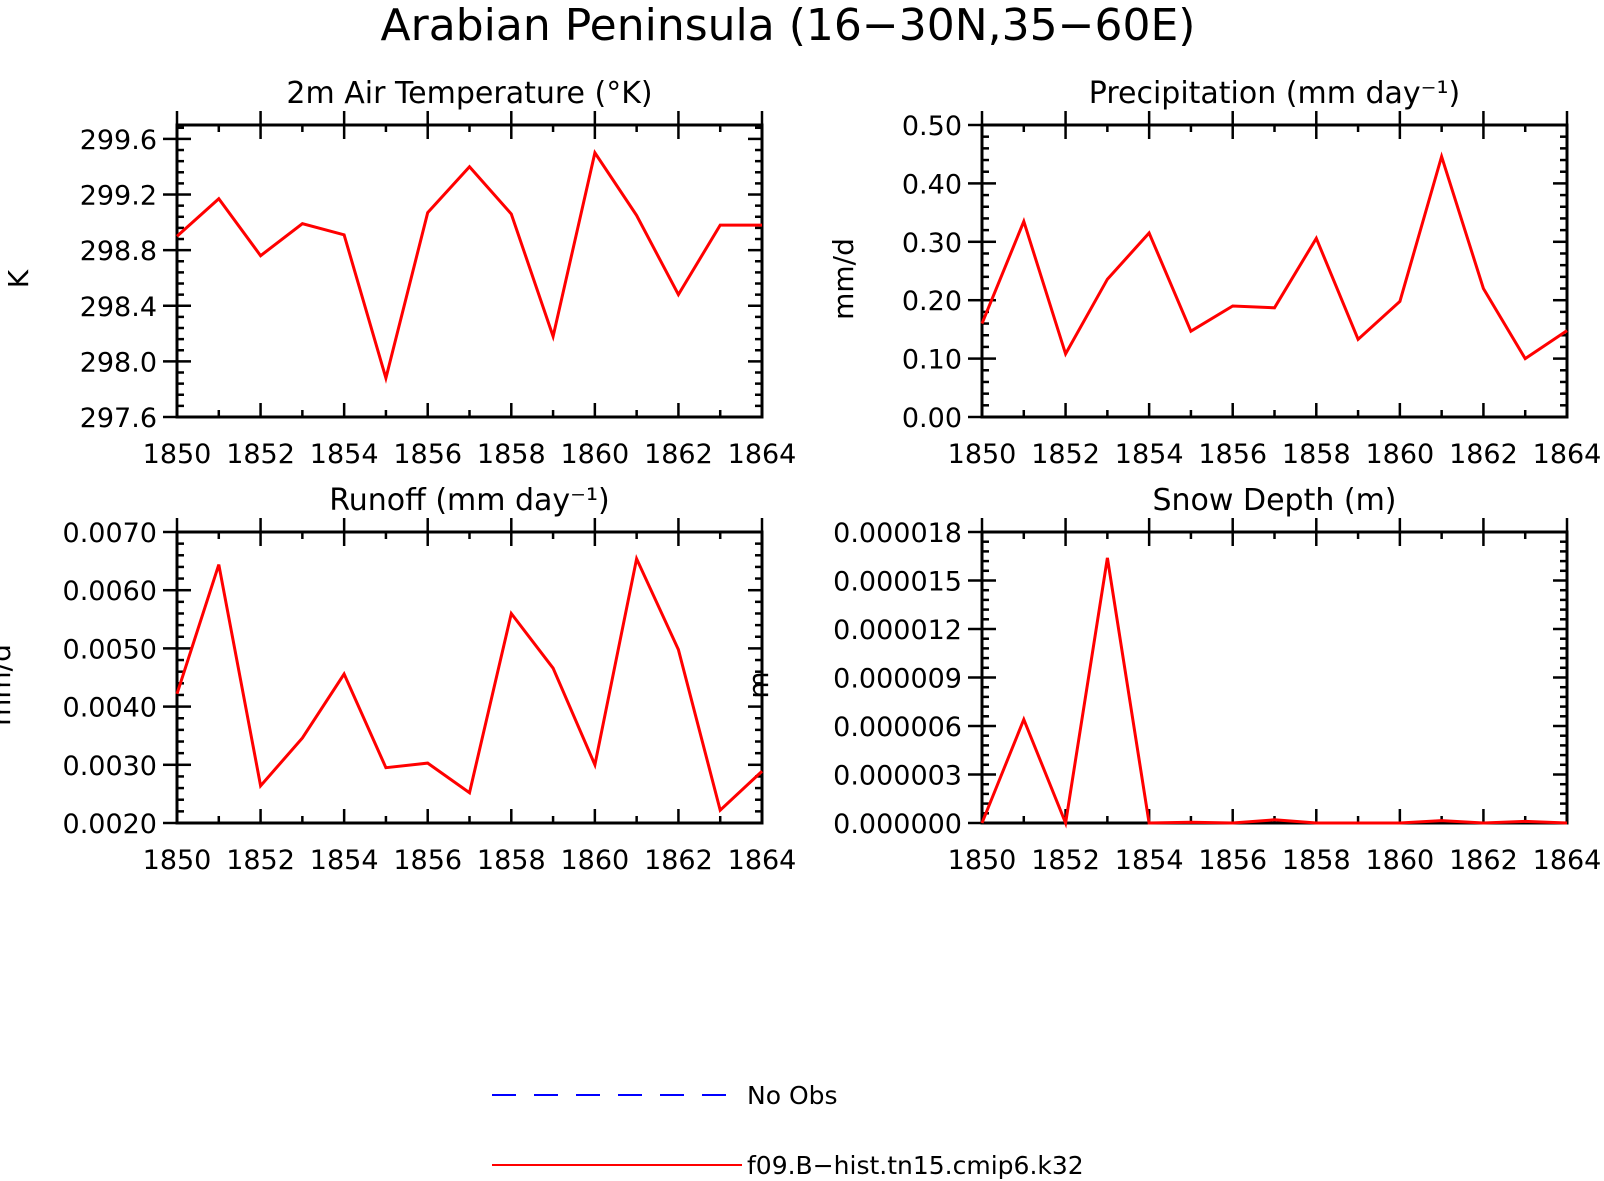 The width and height of the screenshot is (1604, 1181). Describe the element at coordinates (118, 418) in the screenshot. I see `y-tick-label: 297.6` at that location.